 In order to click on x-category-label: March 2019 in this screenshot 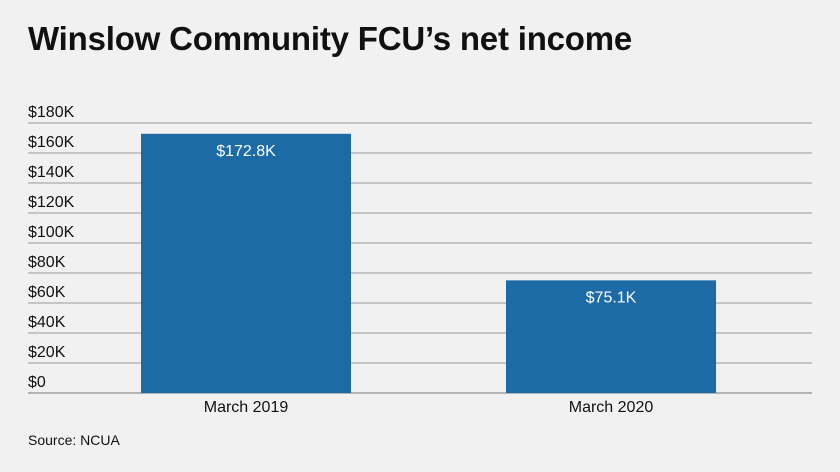, I will do `click(246, 407)`.